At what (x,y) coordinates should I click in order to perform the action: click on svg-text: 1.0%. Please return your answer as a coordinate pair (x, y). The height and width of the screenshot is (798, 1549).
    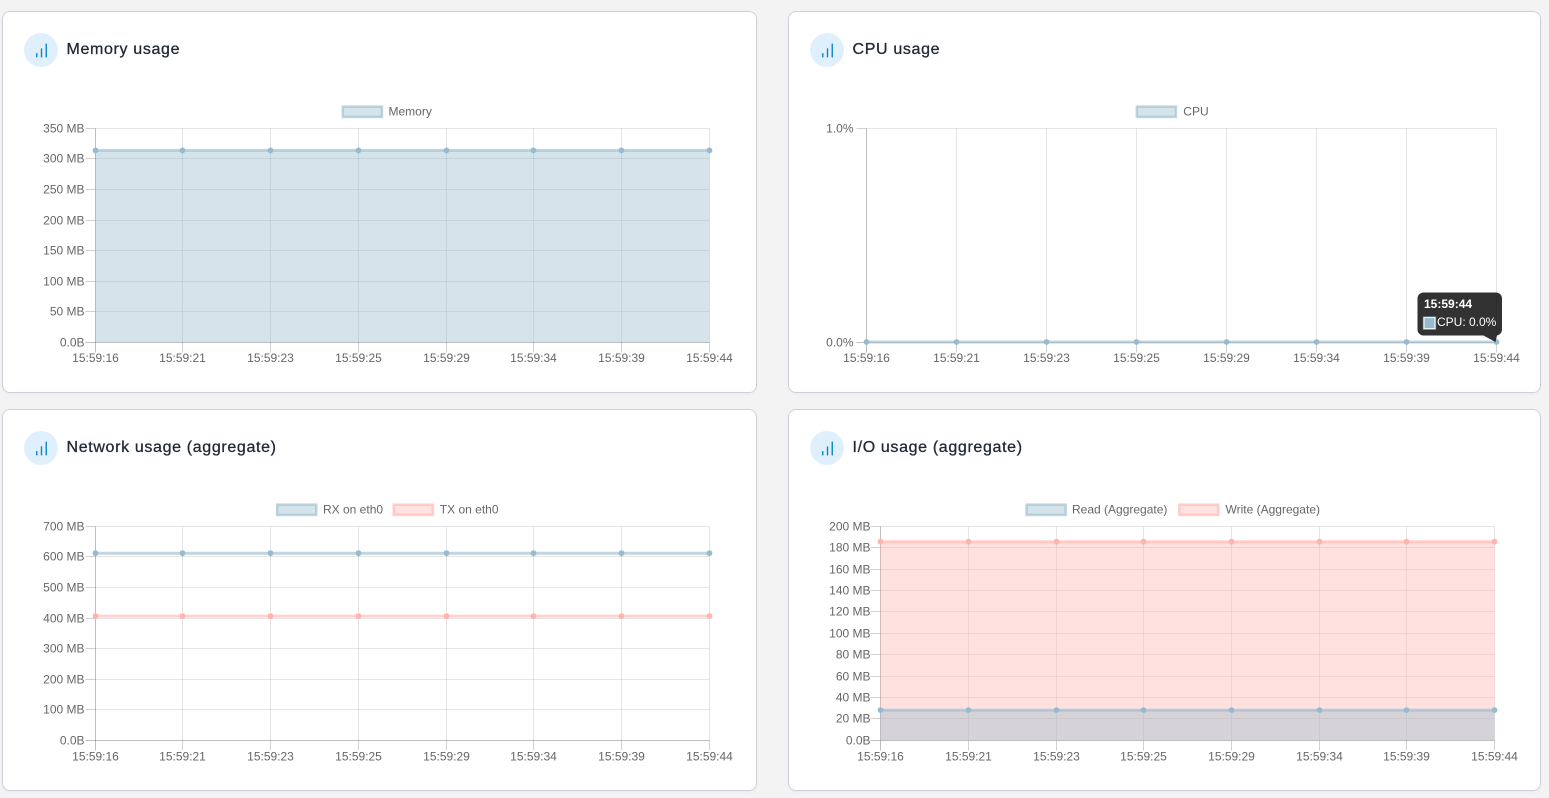
    Looking at the image, I should click on (840, 129).